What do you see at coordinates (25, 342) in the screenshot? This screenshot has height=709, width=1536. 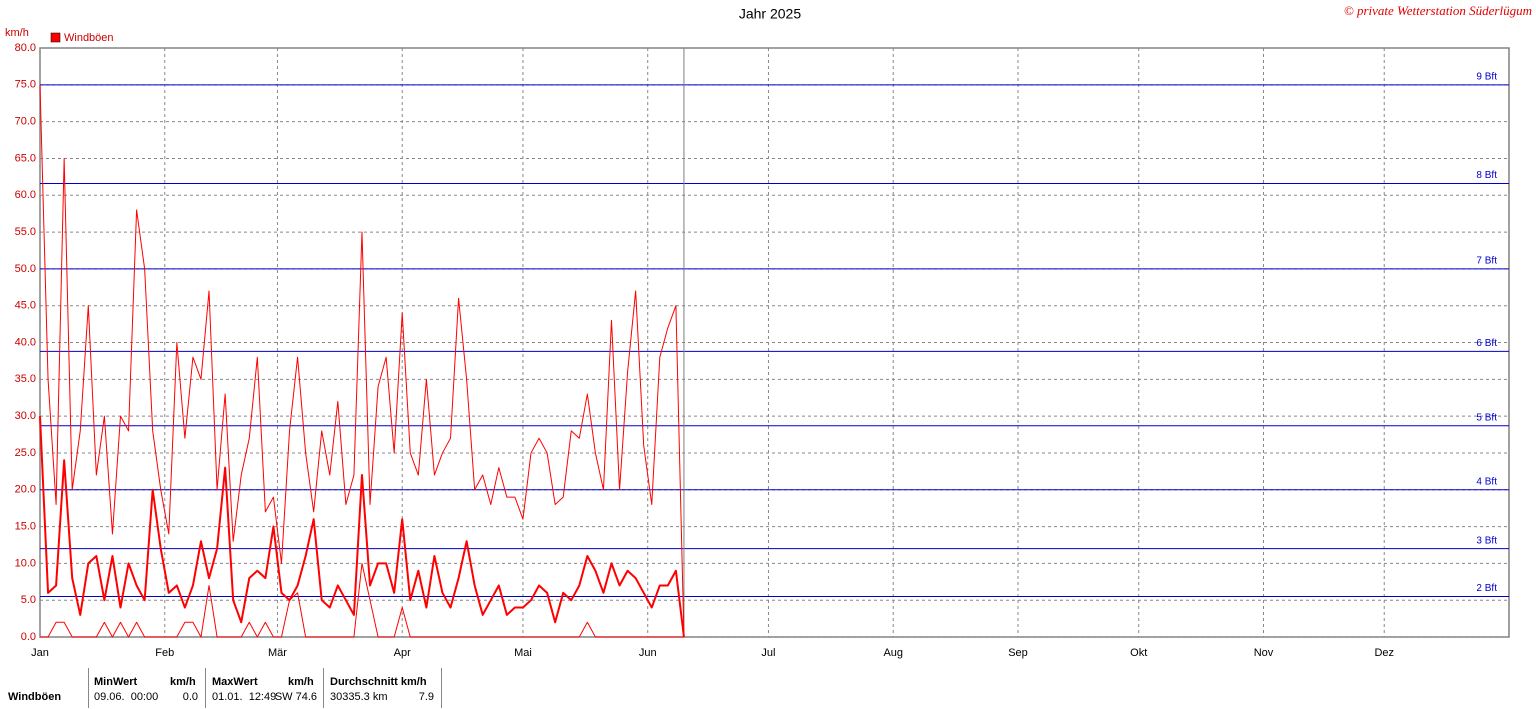 I see `y-tick-label: 40.0` at bounding box center [25, 342].